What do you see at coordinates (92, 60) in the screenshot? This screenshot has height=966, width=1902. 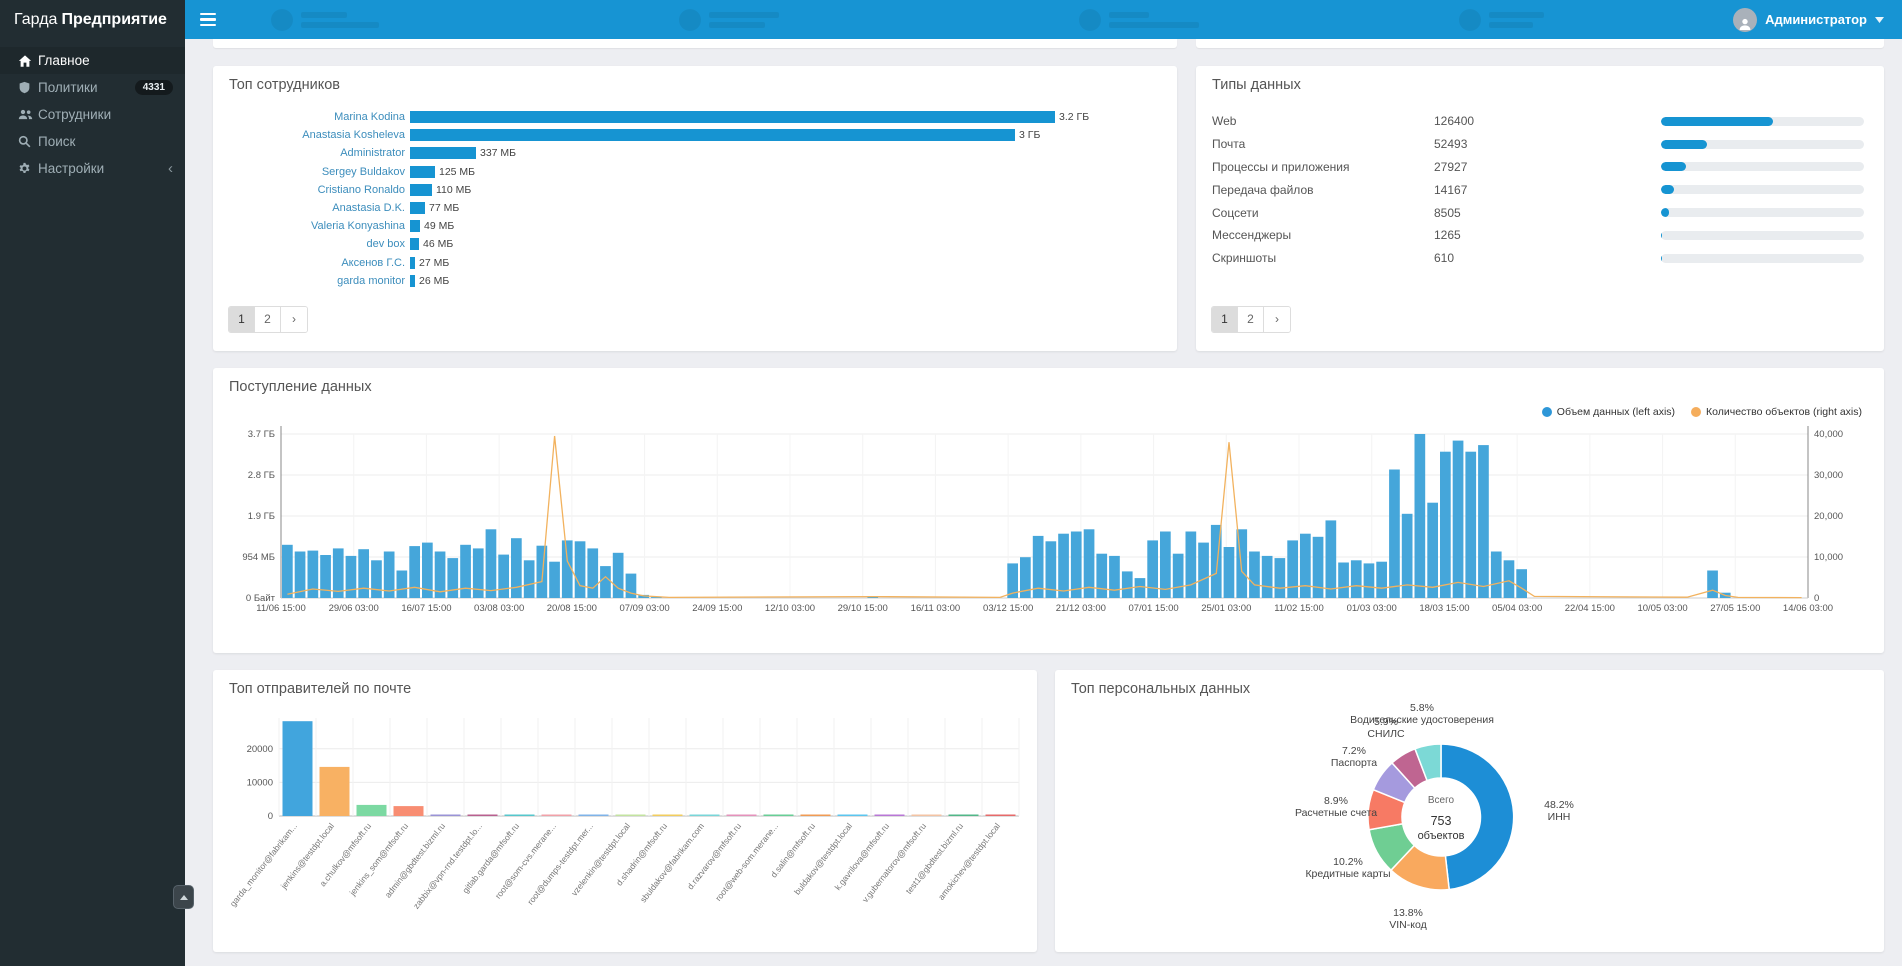 I see `sidebar-item-home: Главное` at bounding box center [92, 60].